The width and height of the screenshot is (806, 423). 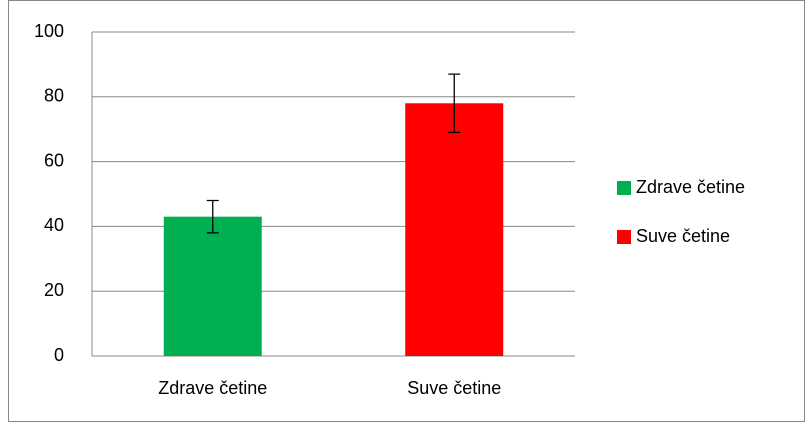 I want to click on y-tick-label: 40, so click(x=54, y=225).